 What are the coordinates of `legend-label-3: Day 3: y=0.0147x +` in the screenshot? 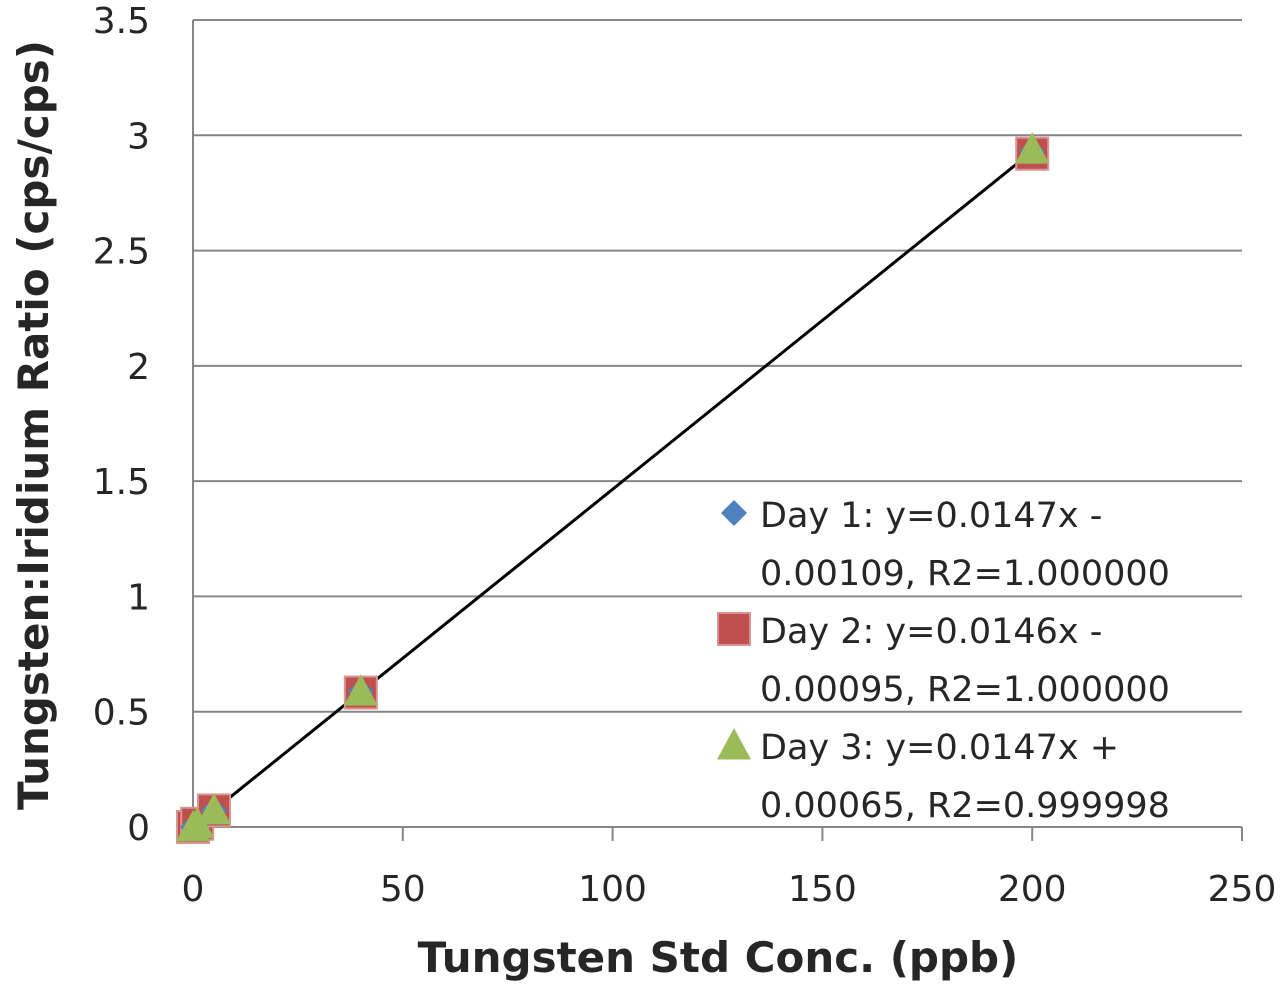 It's located at (939, 748).